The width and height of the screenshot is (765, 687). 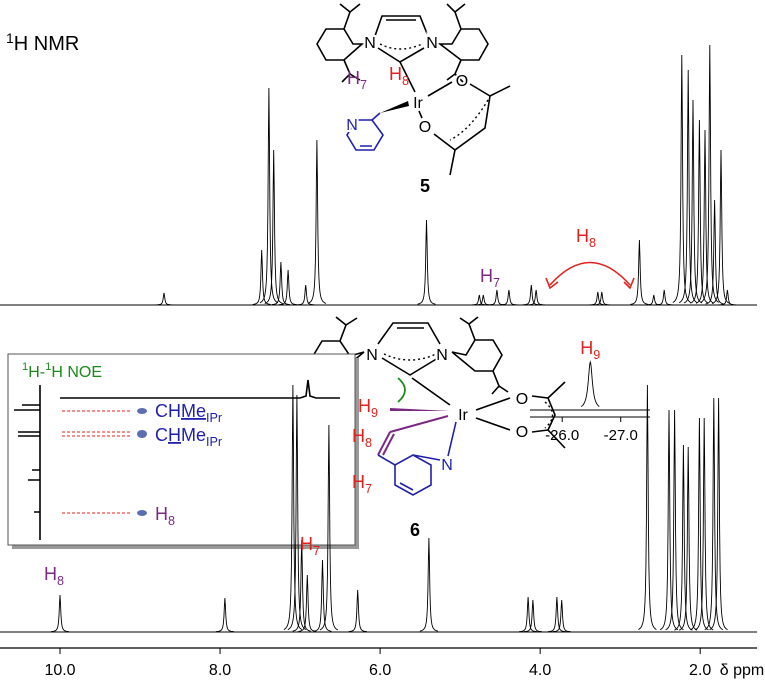 What do you see at coordinates (365, 131) in the screenshot?
I see `pyridine` at bounding box center [365, 131].